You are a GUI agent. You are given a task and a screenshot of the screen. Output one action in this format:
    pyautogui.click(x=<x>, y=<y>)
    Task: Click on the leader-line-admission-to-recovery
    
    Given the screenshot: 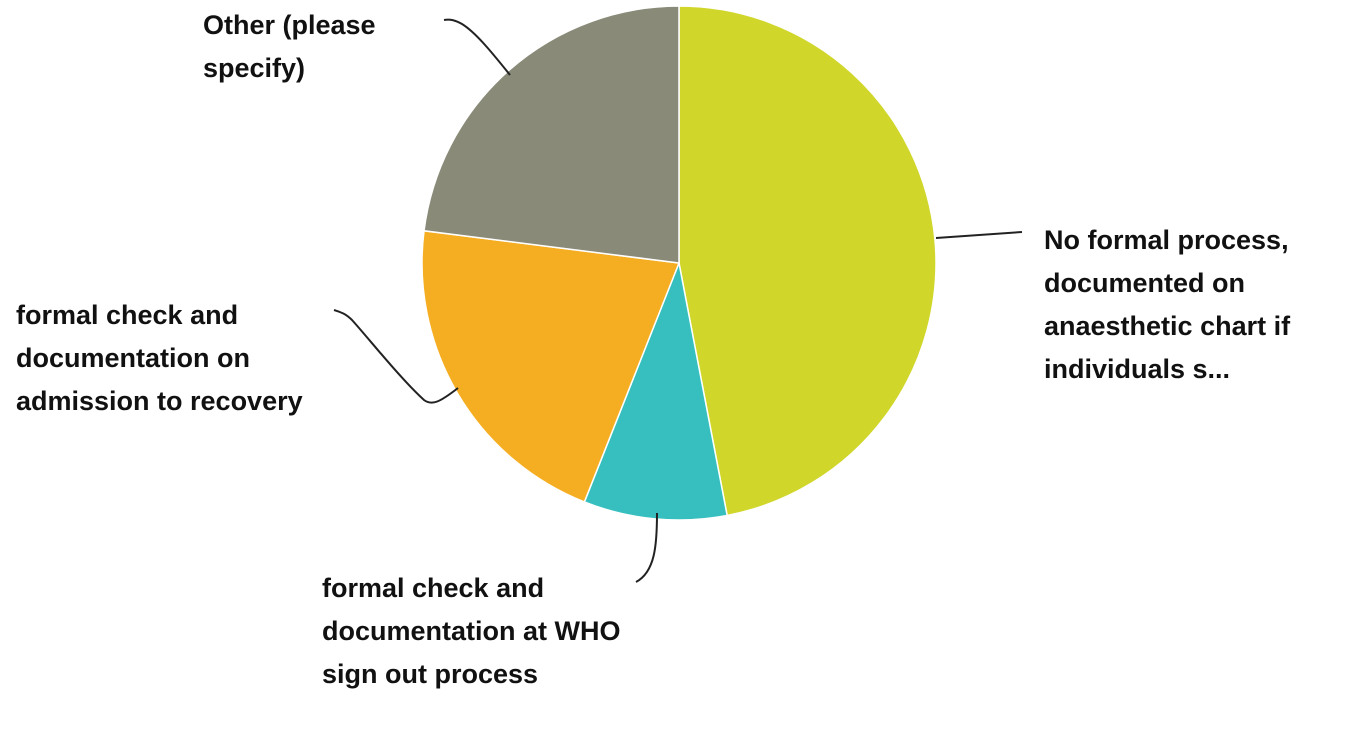 What is the action you would take?
    pyautogui.click(x=396, y=356)
    